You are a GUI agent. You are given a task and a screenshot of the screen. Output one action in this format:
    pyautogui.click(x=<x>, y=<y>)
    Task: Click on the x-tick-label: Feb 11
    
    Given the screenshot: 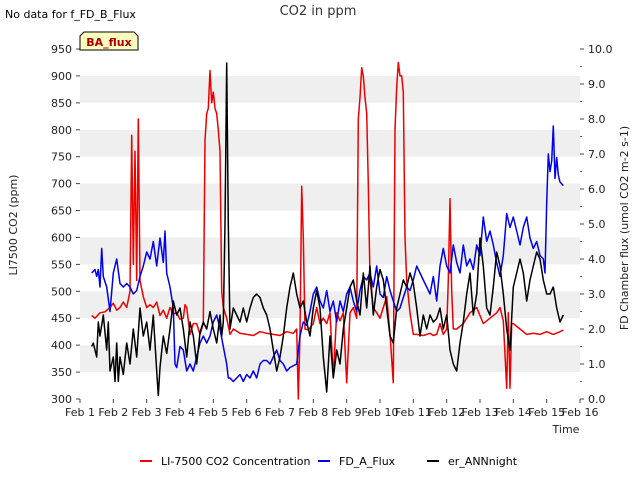 What is the action you would take?
    pyautogui.click(x=413, y=412)
    